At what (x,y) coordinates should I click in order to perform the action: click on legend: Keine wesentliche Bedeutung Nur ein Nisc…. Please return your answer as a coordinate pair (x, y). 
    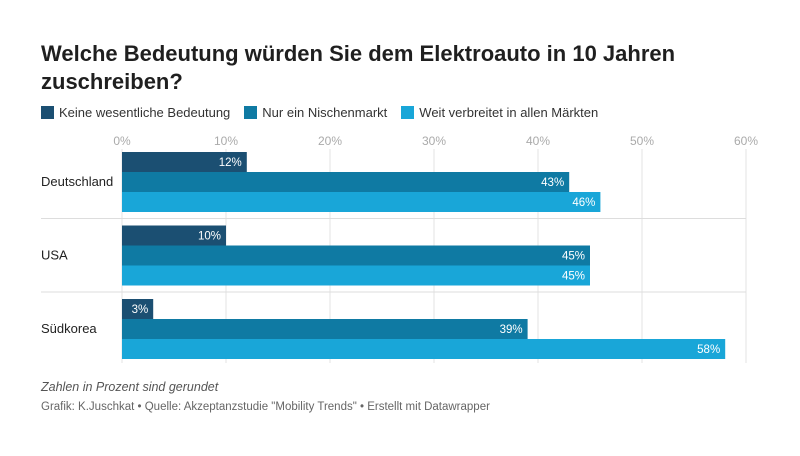
    Looking at the image, I should click on (326, 112).